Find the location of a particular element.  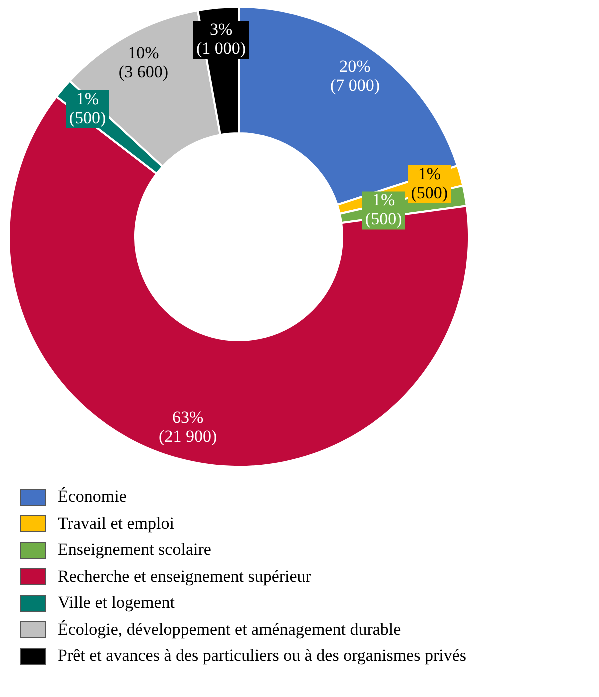

legend-label: Recherche et enseignement supérieur is located at coordinates (185, 576).